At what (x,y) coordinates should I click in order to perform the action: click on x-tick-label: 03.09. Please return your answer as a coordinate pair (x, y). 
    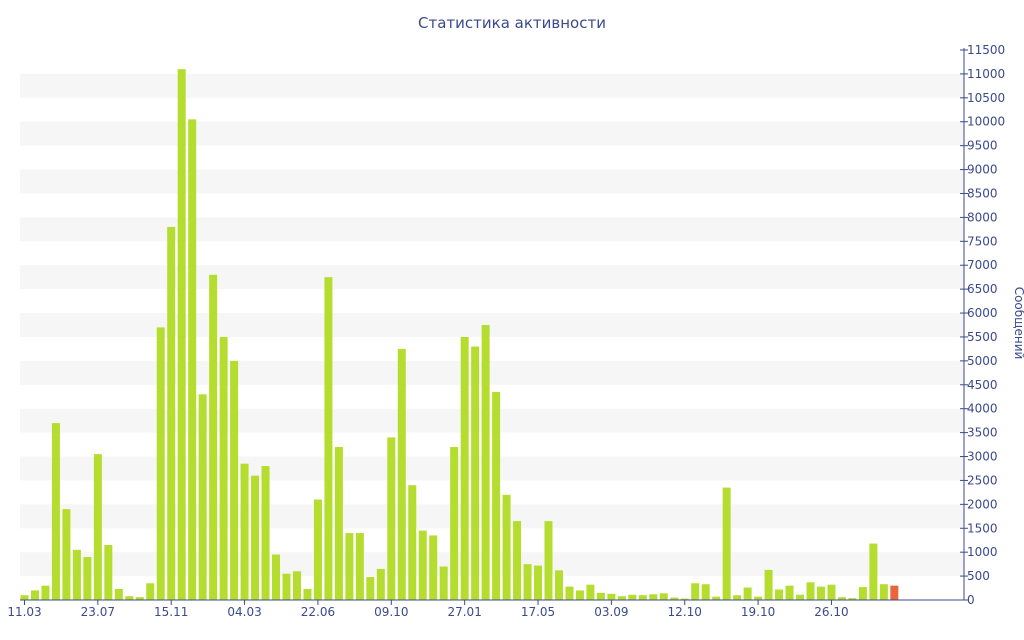
    Looking at the image, I should click on (611, 612).